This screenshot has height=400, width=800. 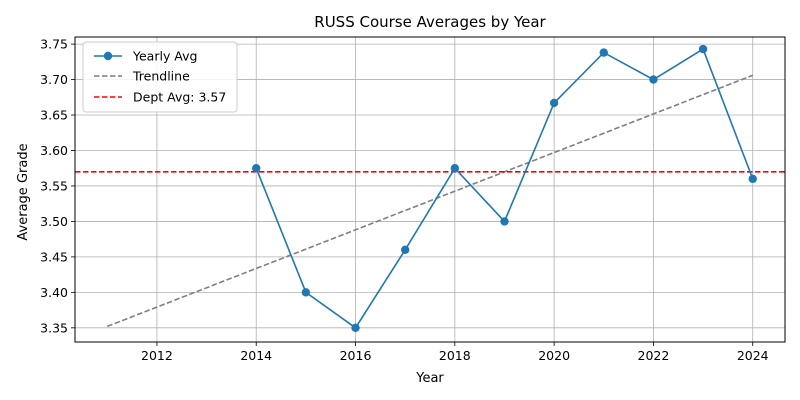 I want to click on x-axis-label: Year, so click(x=429, y=378).